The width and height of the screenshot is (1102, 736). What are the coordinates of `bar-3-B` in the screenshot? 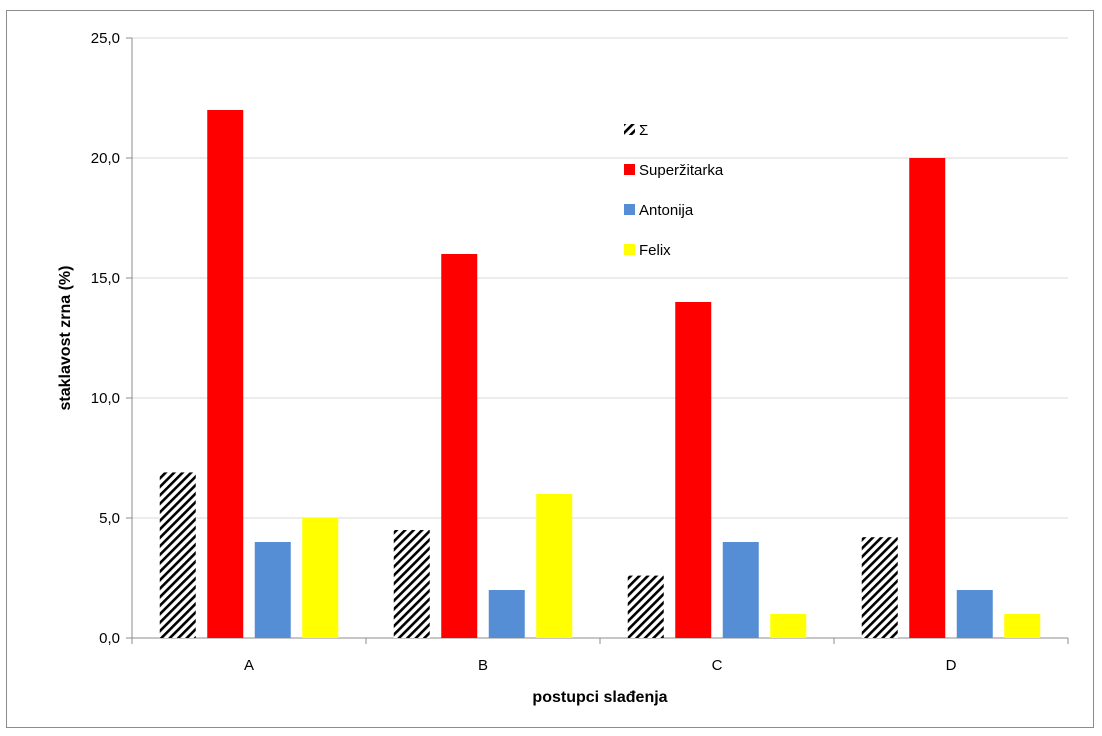 It's located at (506, 614).